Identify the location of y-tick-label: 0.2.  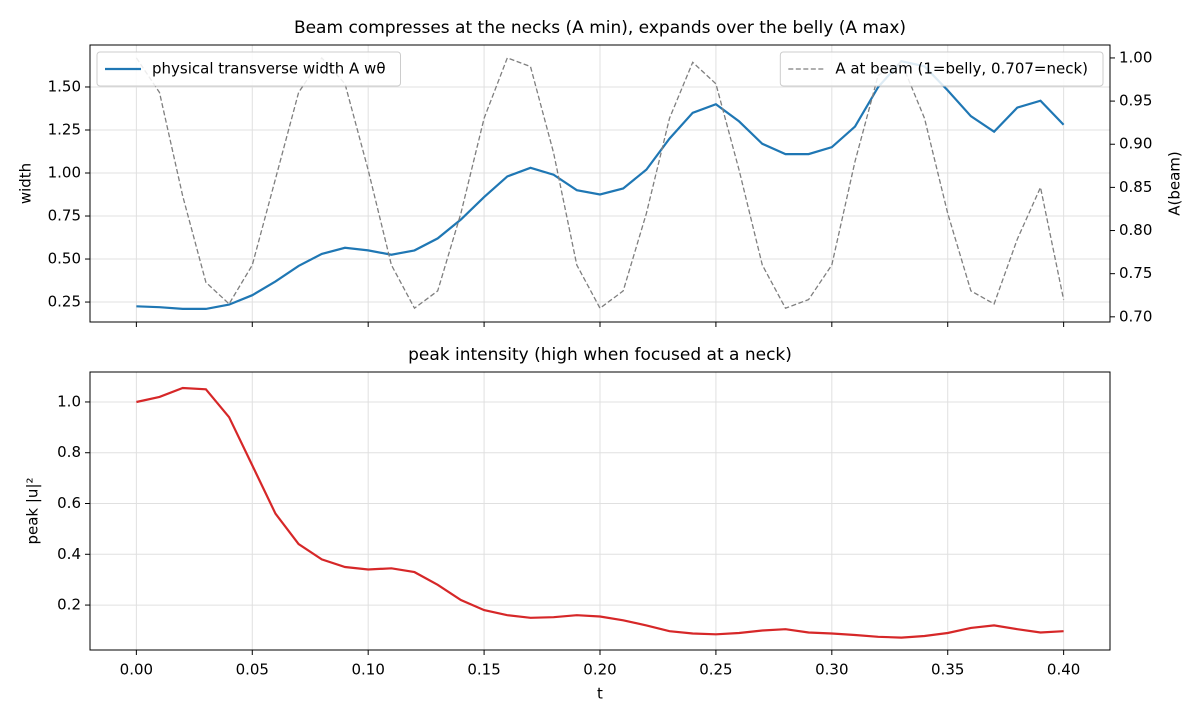
(69, 605).